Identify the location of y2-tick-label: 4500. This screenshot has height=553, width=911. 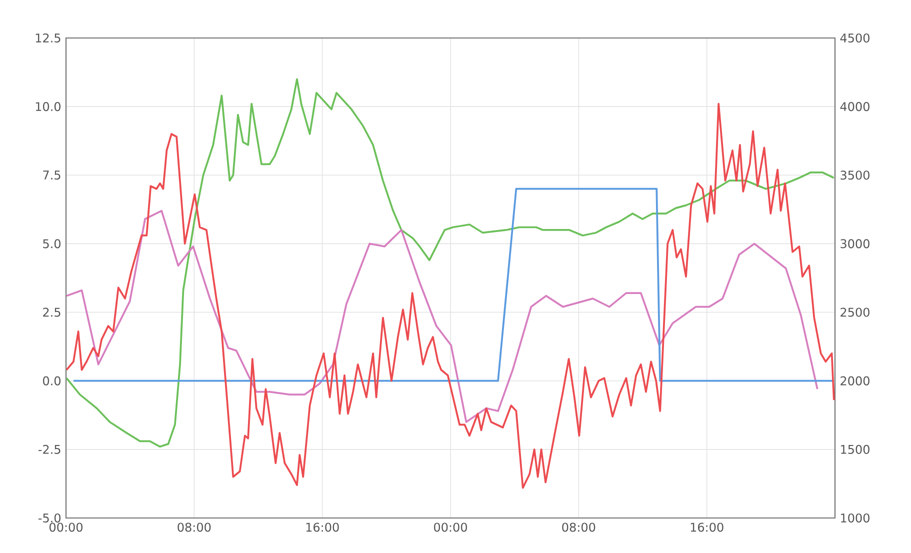
(855, 38).